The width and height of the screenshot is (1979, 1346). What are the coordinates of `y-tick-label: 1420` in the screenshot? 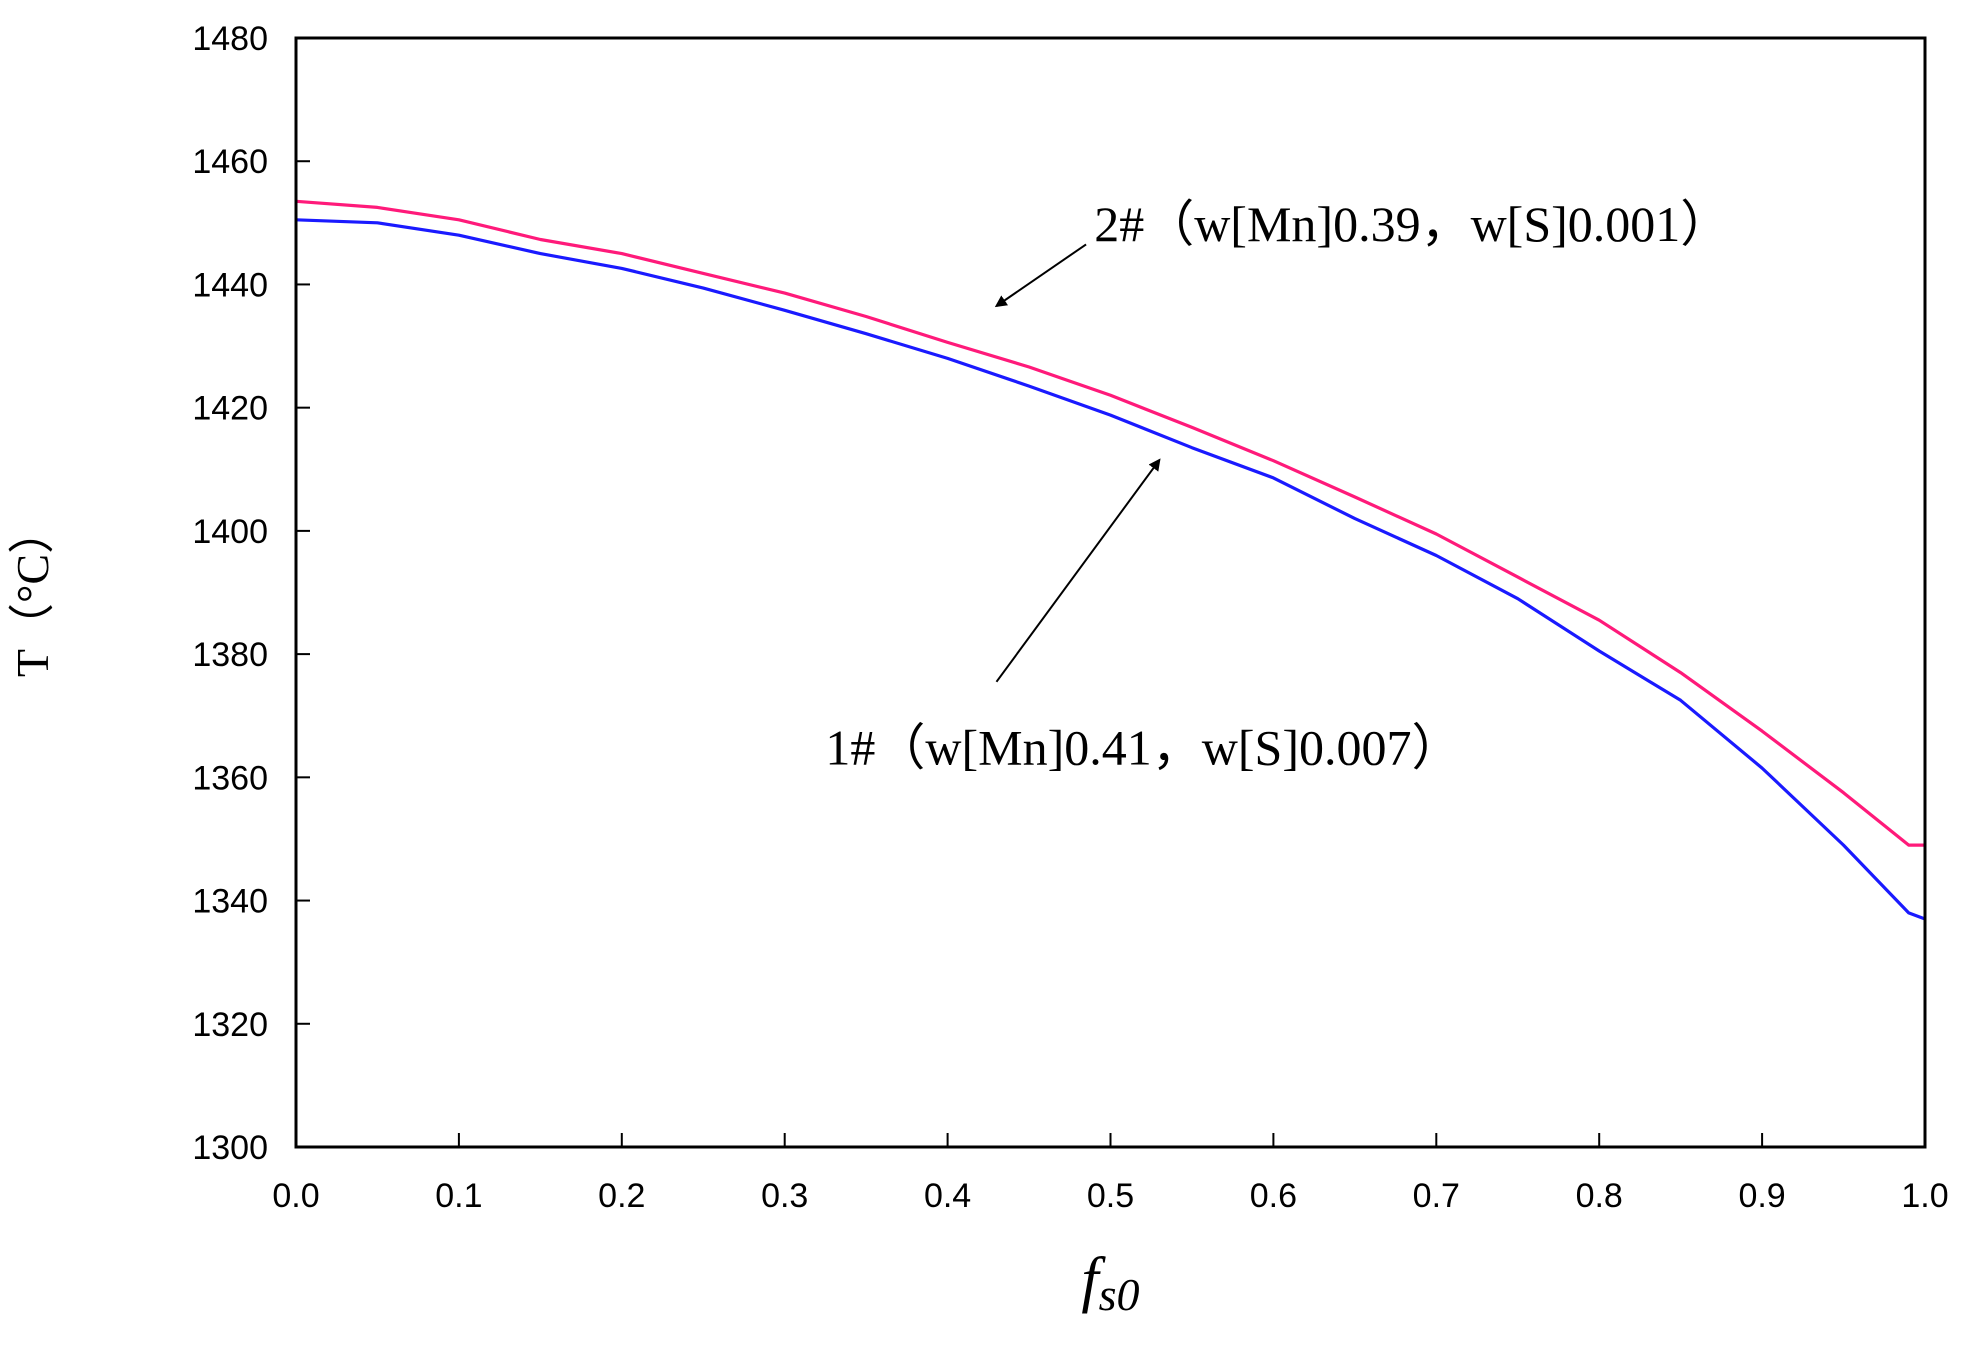 It's located at (230, 409).